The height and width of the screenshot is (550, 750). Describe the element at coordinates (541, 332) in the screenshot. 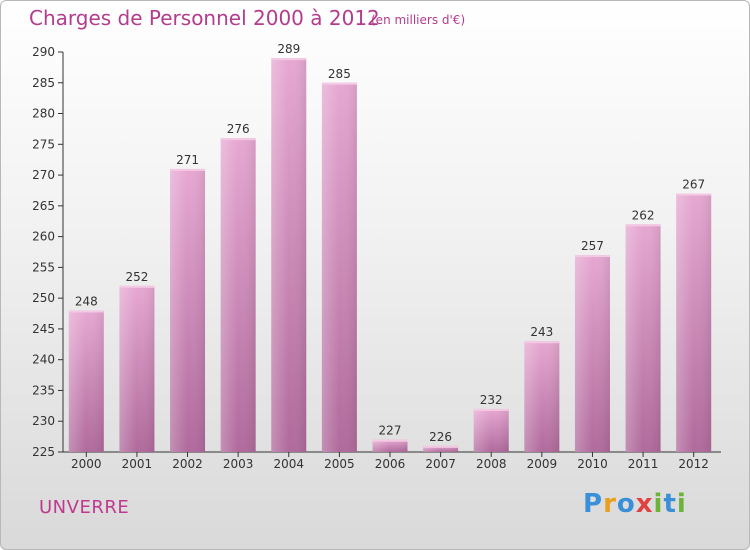

I see `bar-value-label: 243` at that location.